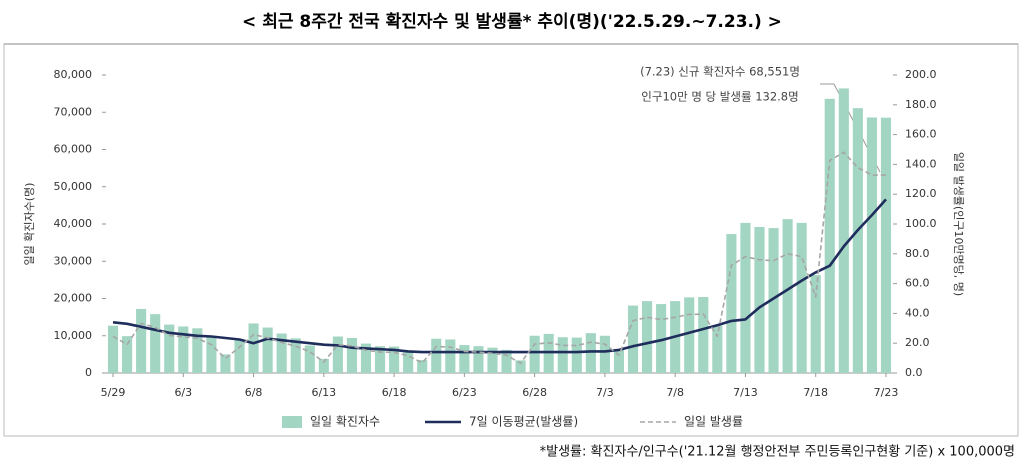  I want to click on x-tick-label: 7/18, so click(815, 392).